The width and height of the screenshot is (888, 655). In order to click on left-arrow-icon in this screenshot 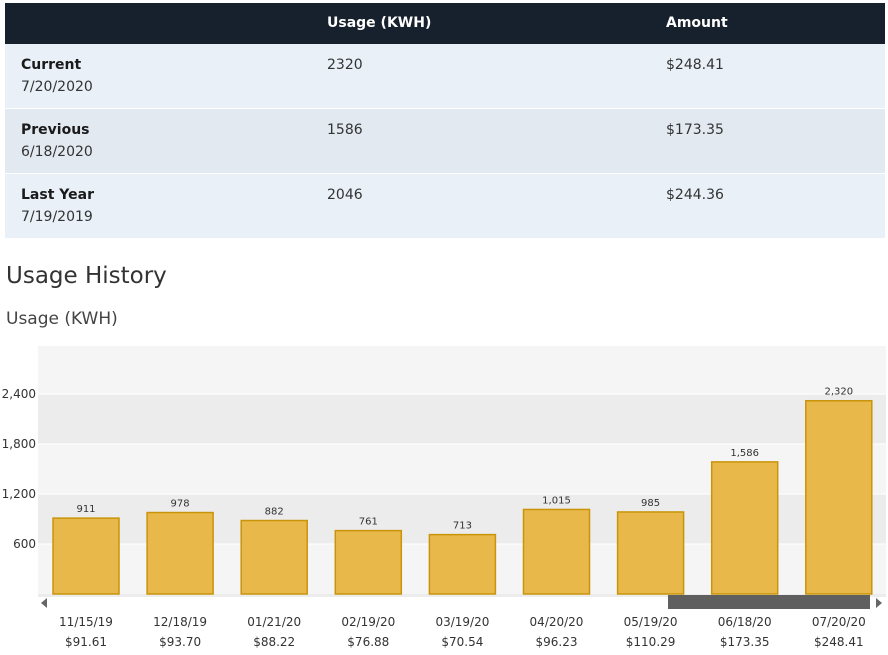, I will do `click(44, 603)`.